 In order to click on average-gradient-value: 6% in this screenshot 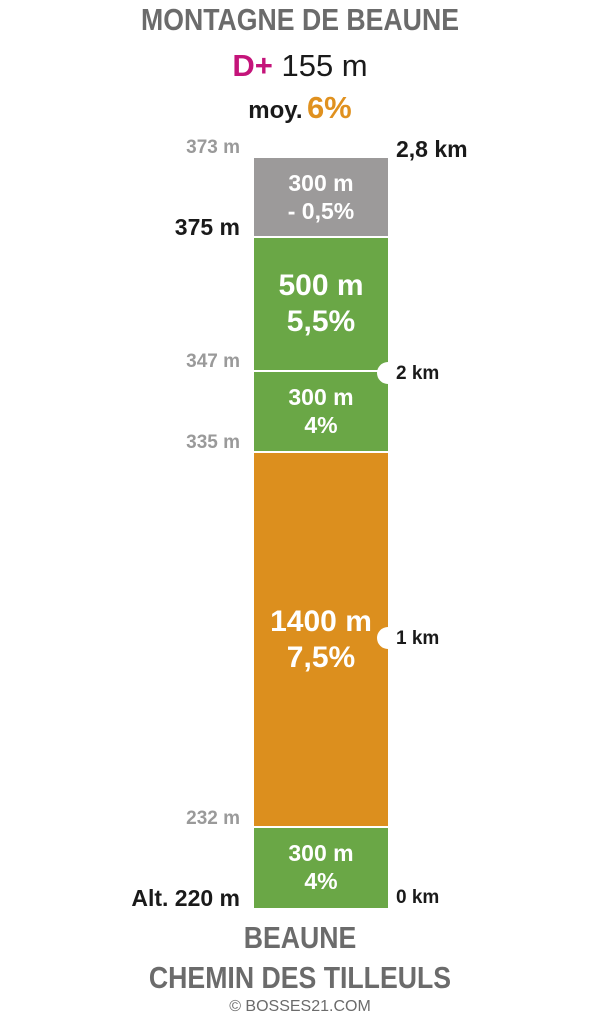, I will do `click(329, 107)`.